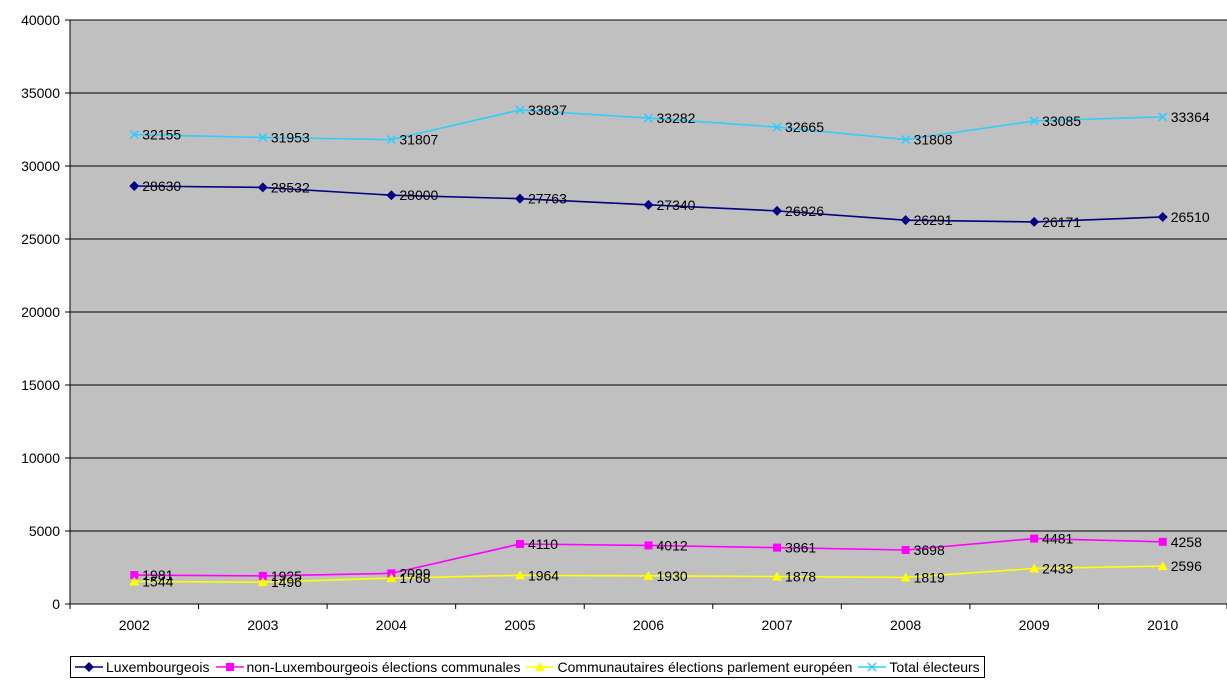  Describe the element at coordinates (56, 604) in the screenshot. I see `y-tick-label: 0` at that location.